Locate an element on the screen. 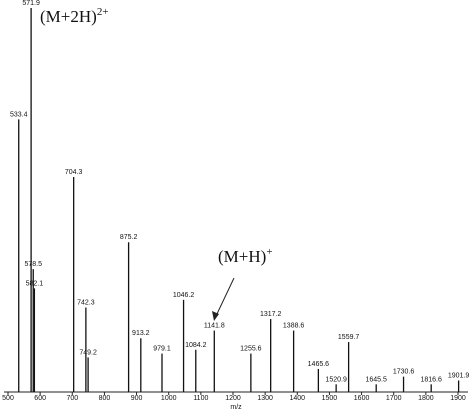  x-tick-label: 700 is located at coordinates (72, 398).